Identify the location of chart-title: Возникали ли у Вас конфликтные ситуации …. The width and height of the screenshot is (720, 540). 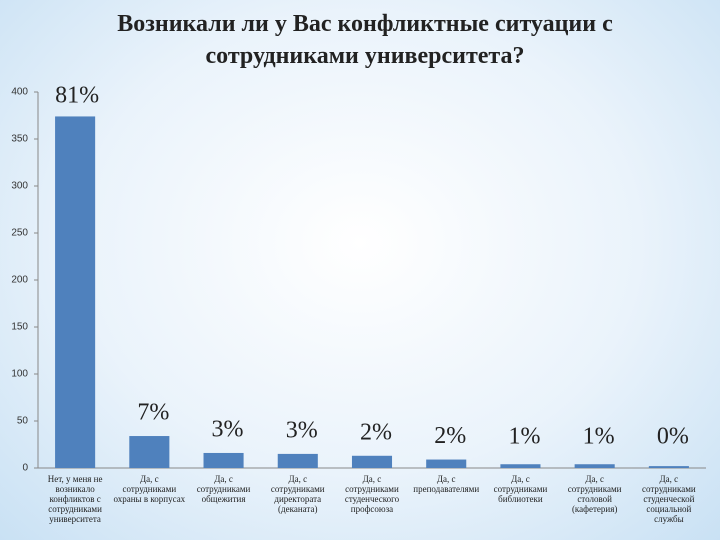
(365, 40).